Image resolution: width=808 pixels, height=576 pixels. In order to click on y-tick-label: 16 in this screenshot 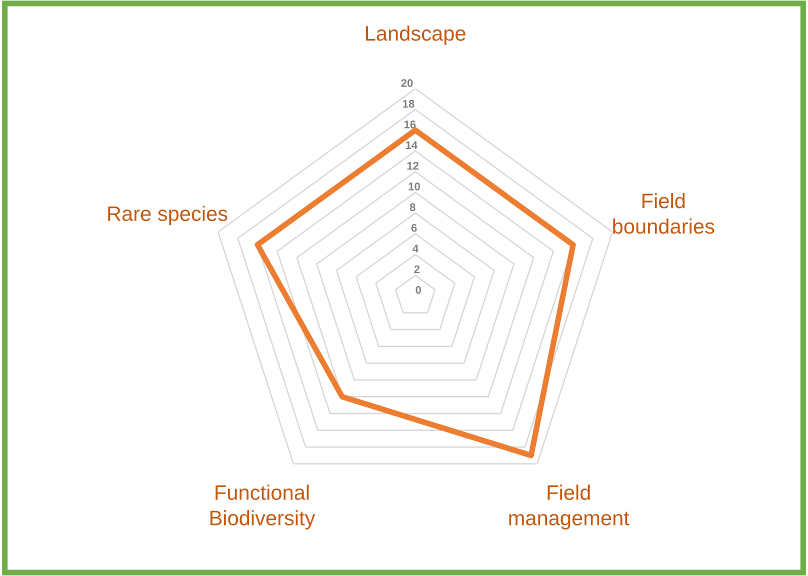, I will do `click(410, 124)`.